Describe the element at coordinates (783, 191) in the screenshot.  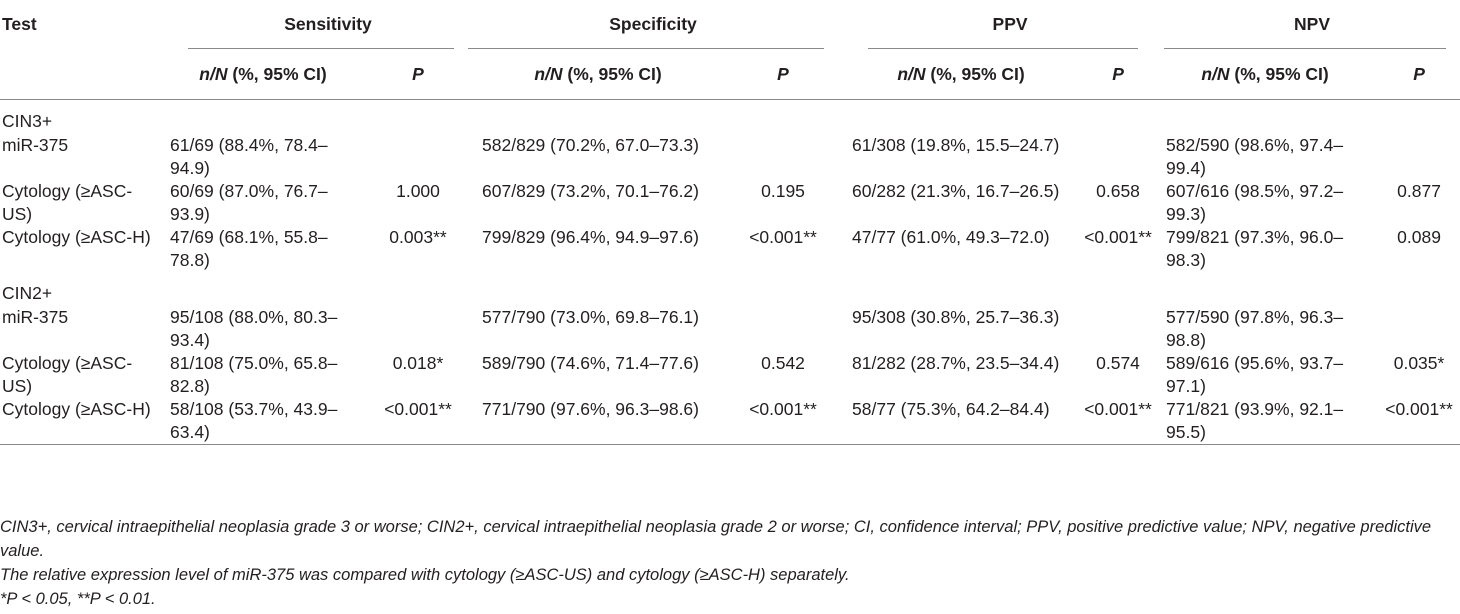
I see `specificity-p-value: 0.195` at that location.